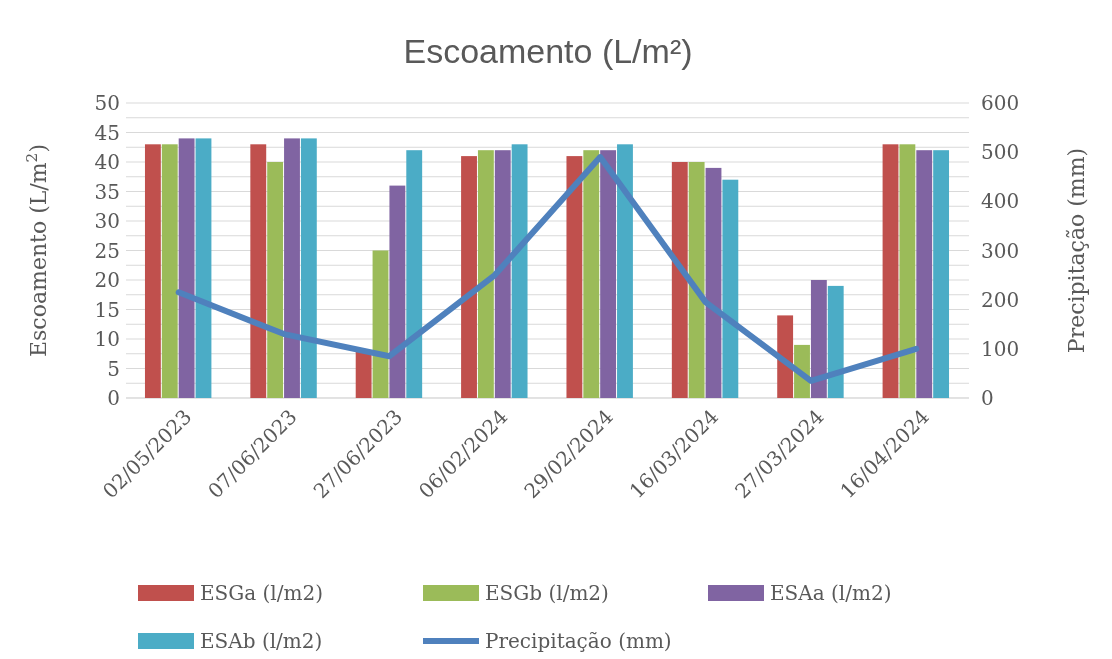  What do you see at coordinates (113, 368) in the screenshot?
I see `y-tick-label: 5` at bounding box center [113, 368].